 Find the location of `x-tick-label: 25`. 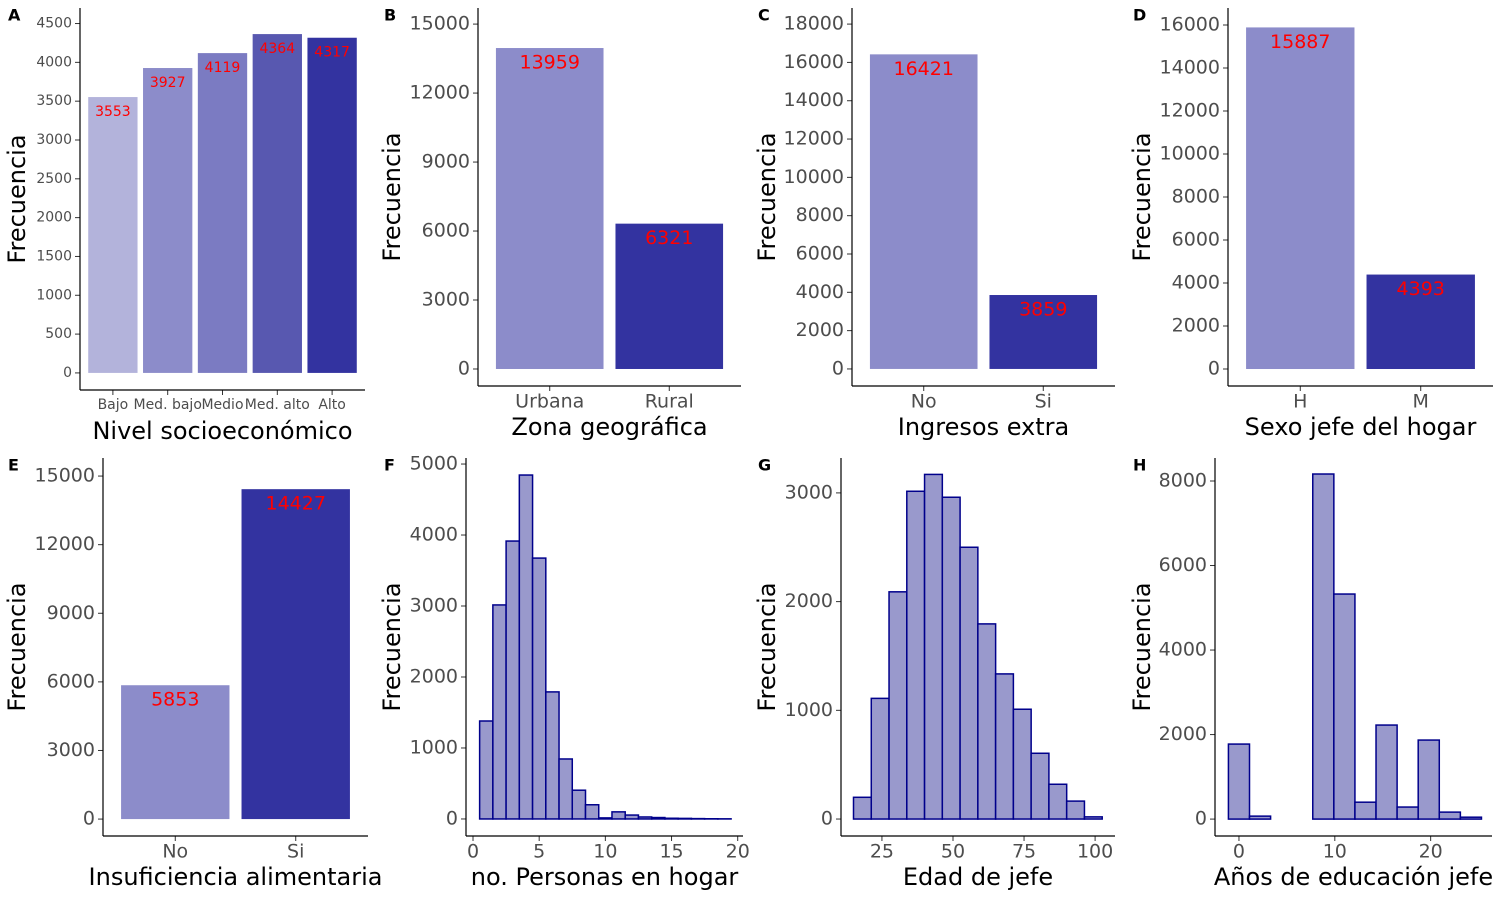

x-tick-label: 25 is located at coordinates (882, 852).